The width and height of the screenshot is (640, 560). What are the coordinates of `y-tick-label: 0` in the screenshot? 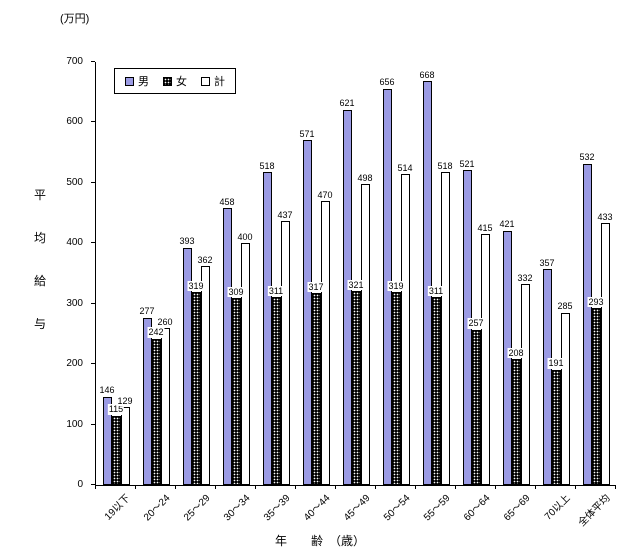 It's located at (80, 484).